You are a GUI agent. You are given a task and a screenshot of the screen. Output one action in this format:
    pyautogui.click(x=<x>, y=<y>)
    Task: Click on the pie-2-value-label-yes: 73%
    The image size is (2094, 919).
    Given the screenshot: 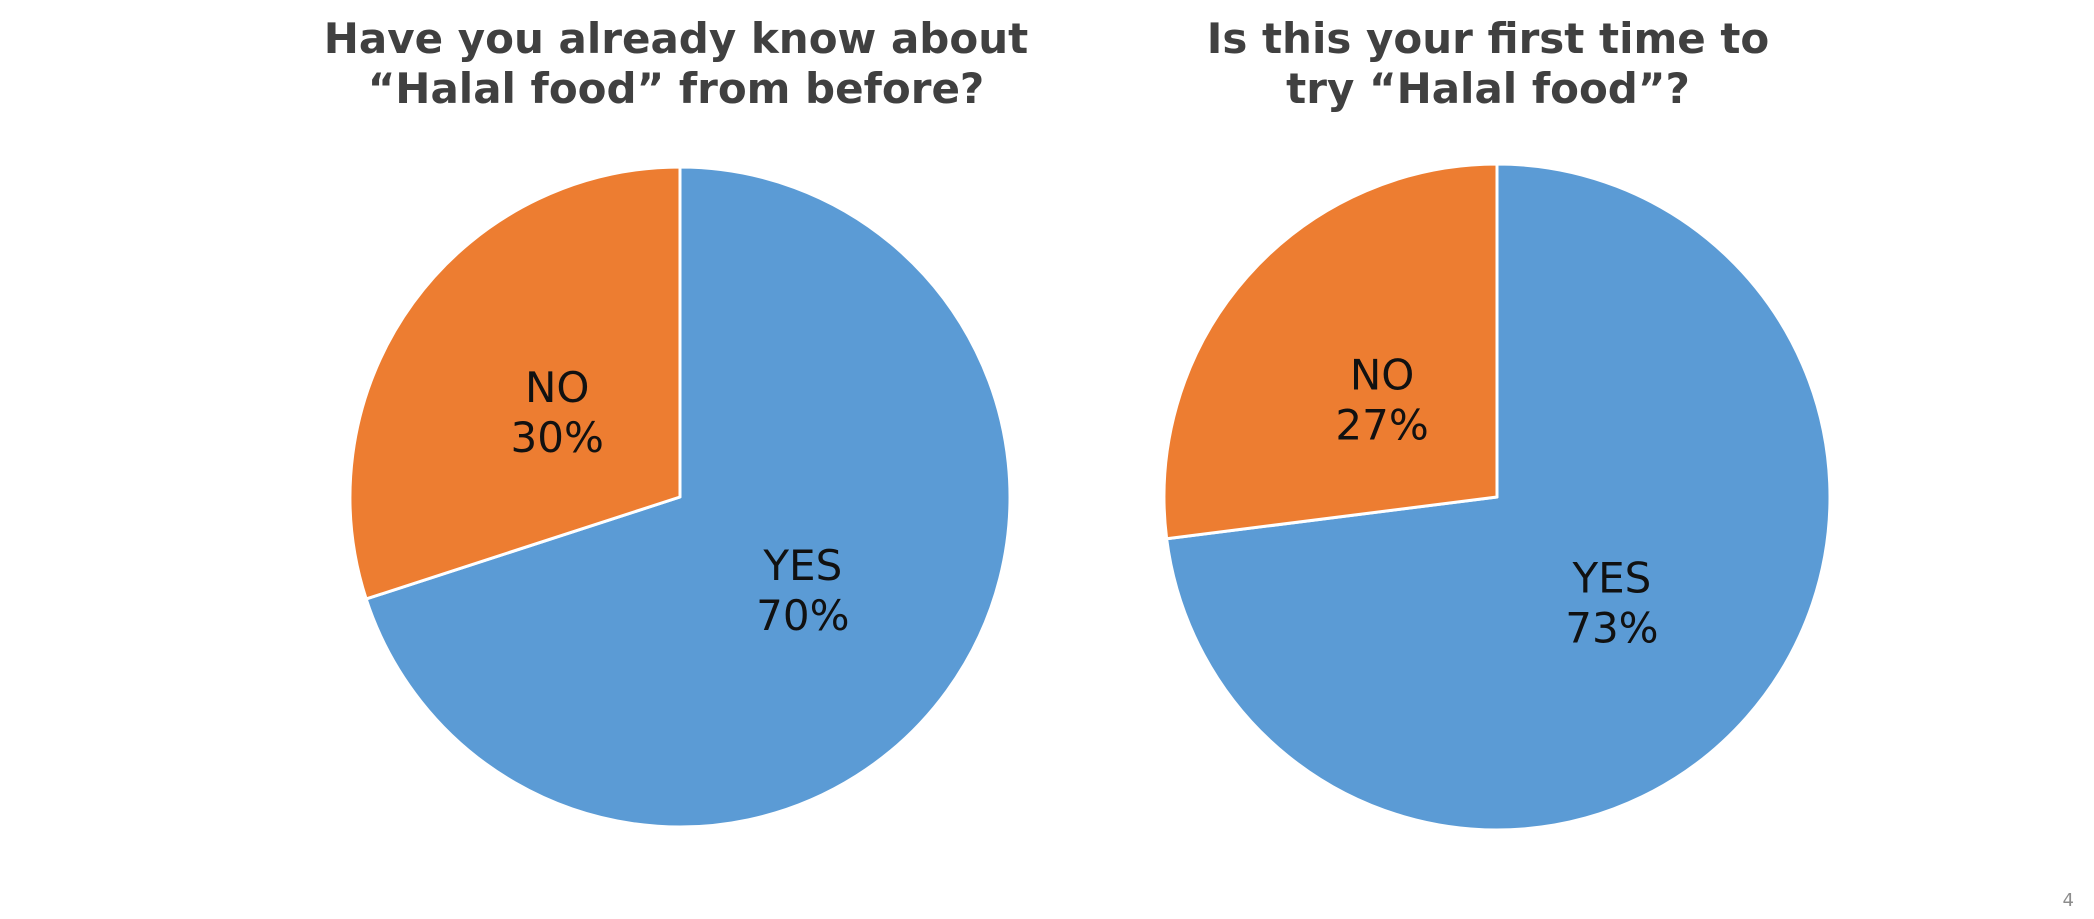 What is the action you would take?
    pyautogui.click(x=1611, y=627)
    